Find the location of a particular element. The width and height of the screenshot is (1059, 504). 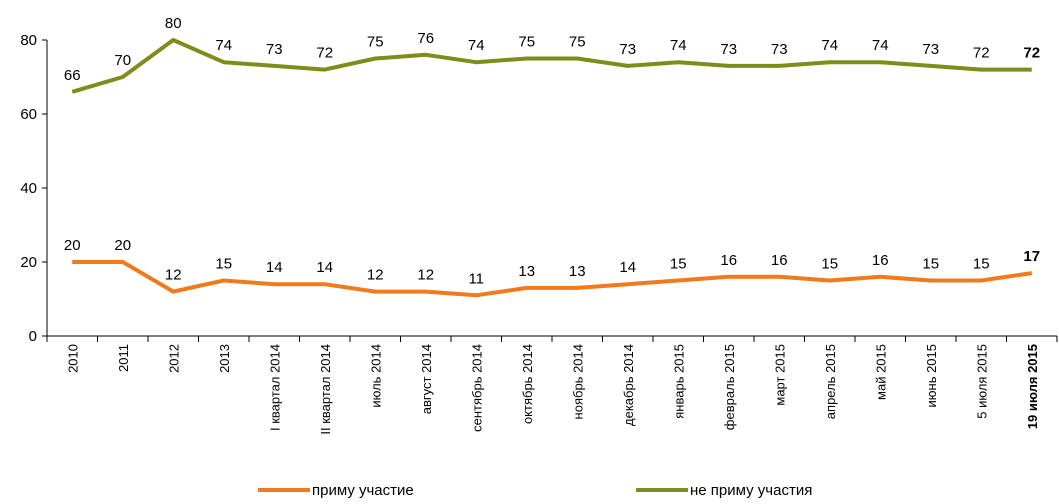

x-tick-label: 5 июля 2015 is located at coordinates (981, 381).